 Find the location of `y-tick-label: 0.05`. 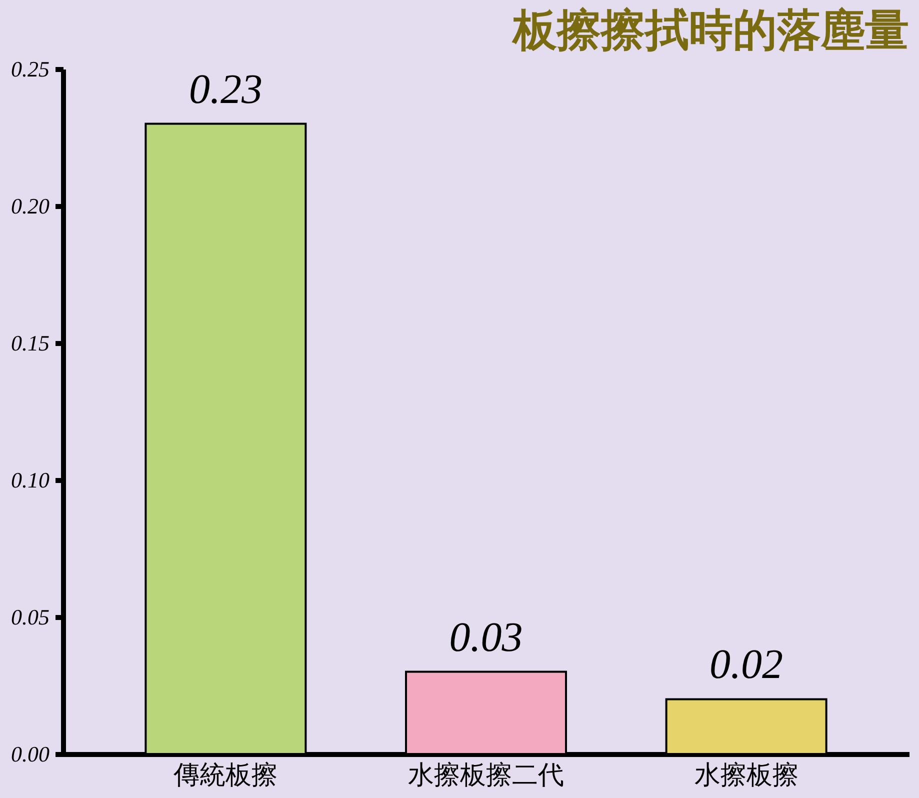

y-tick-label: 0.05 is located at coordinates (30, 617).